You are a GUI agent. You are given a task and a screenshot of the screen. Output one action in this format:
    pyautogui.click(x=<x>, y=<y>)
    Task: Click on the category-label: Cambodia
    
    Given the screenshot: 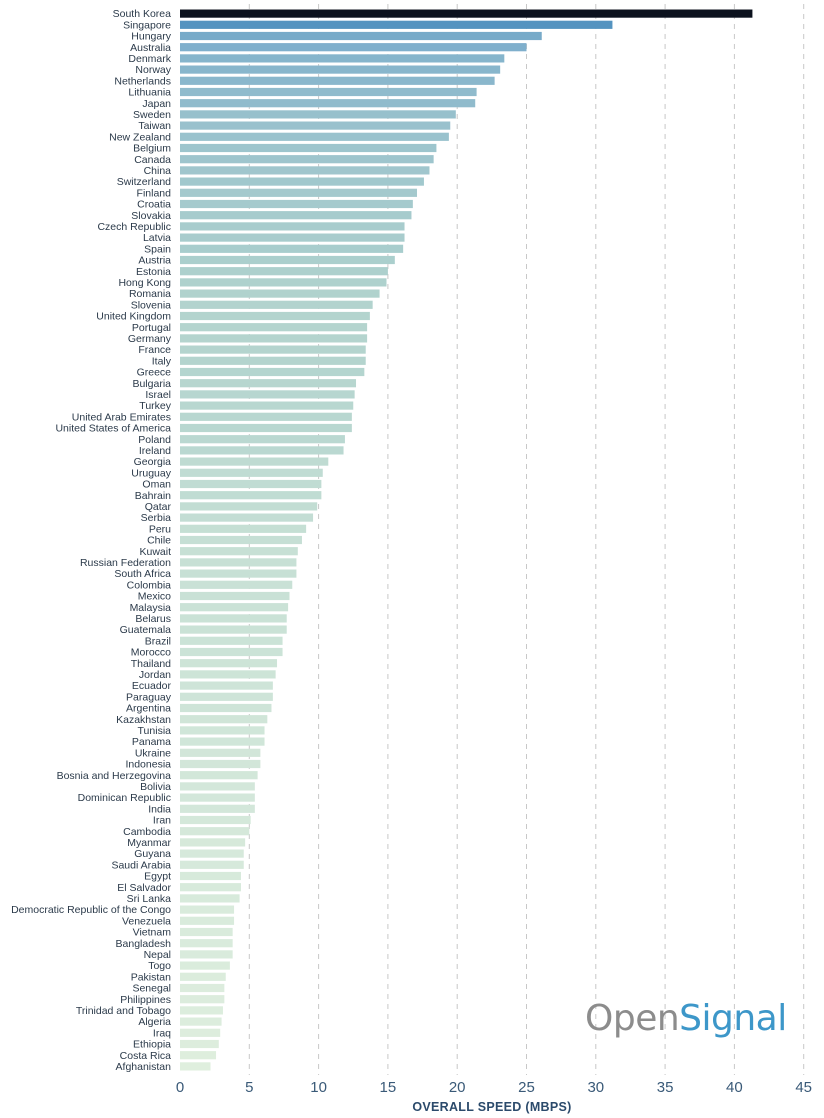 What is the action you would take?
    pyautogui.click(x=147, y=832)
    